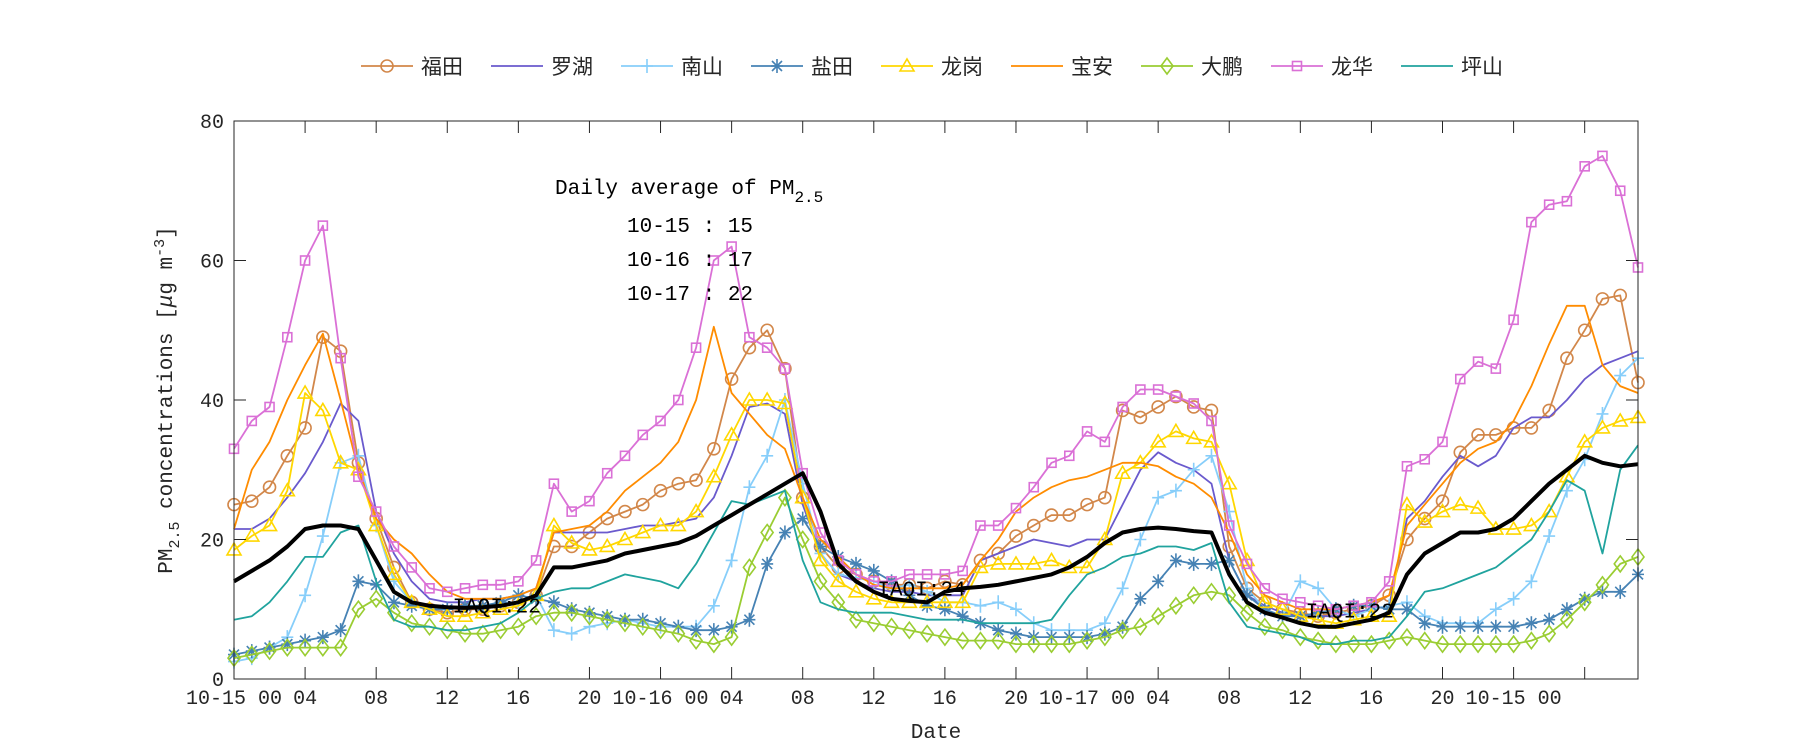 The height and width of the screenshot is (750, 1800). I want to click on daily-average-row: 10-16 : 17, so click(690, 261).